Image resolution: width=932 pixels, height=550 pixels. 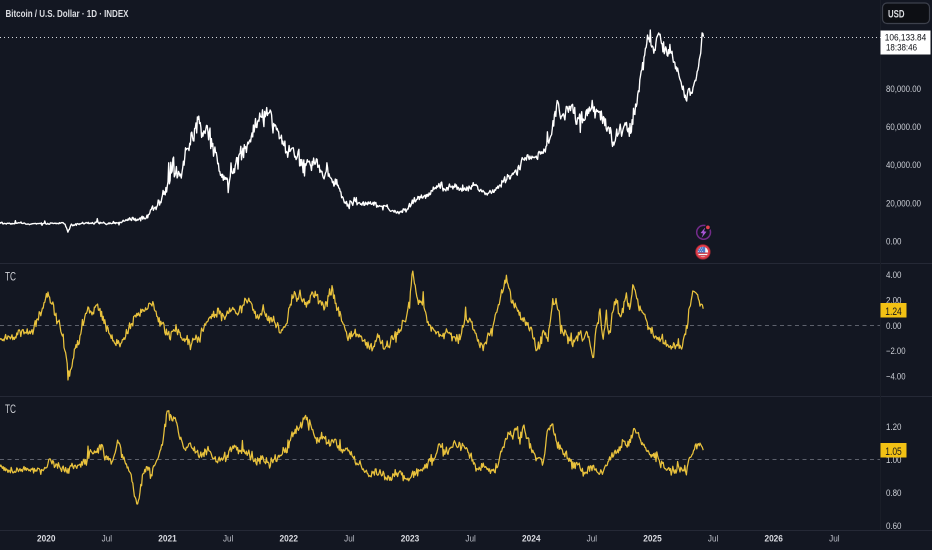 I want to click on svg-text: 2020, so click(x=46, y=539).